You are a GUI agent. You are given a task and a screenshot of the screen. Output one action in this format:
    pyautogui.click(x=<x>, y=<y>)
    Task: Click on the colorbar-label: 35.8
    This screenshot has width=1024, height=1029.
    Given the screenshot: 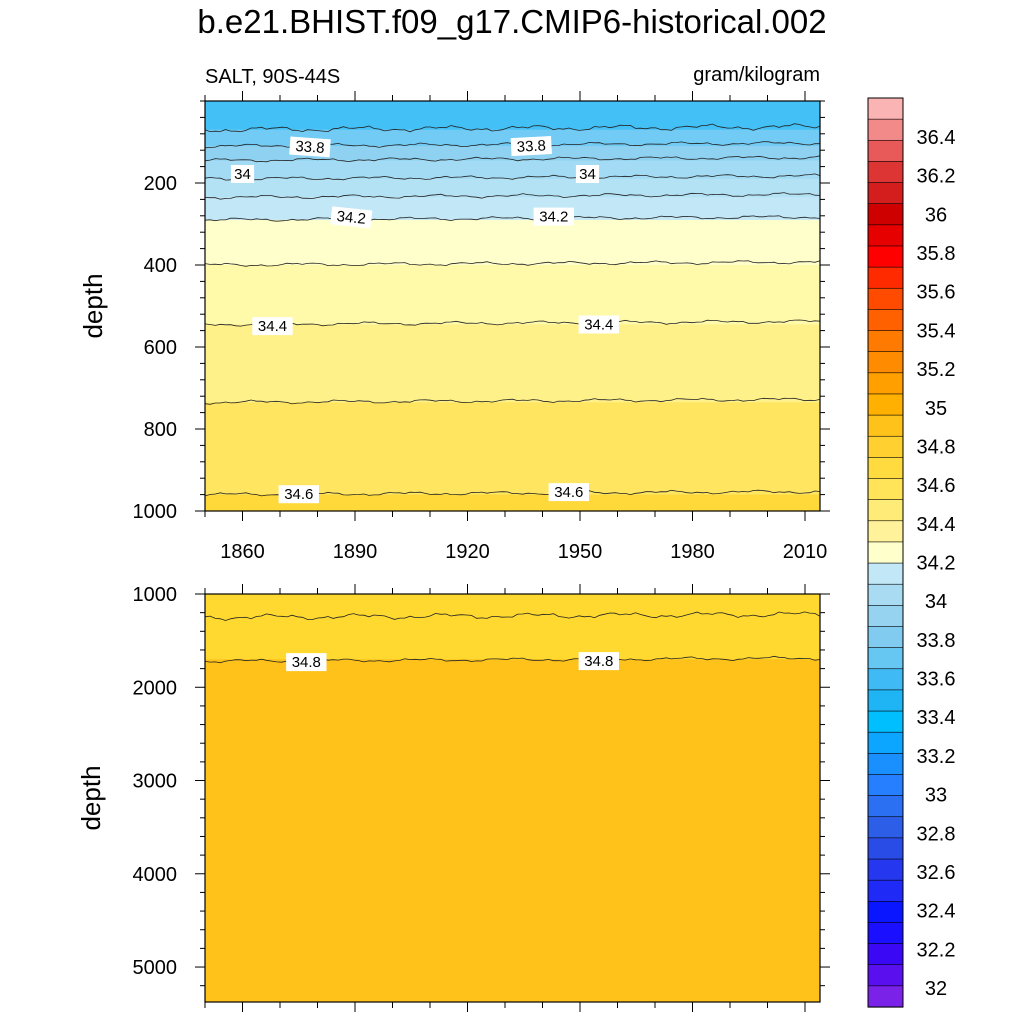 What is the action you would take?
    pyautogui.click(x=936, y=254)
    